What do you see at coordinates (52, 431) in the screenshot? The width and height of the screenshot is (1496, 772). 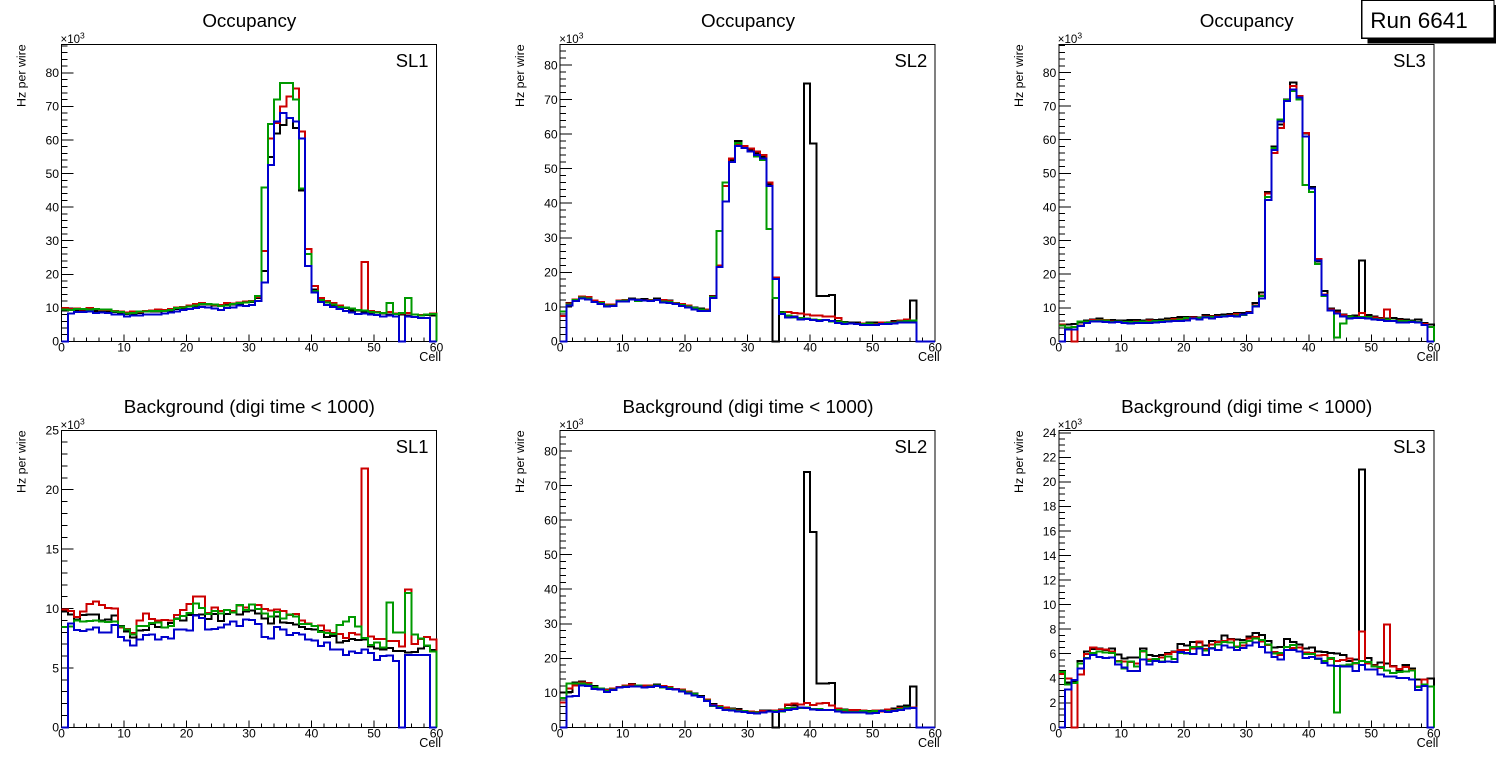 I see `svg-text: 25` at bounding box center [52, 431].